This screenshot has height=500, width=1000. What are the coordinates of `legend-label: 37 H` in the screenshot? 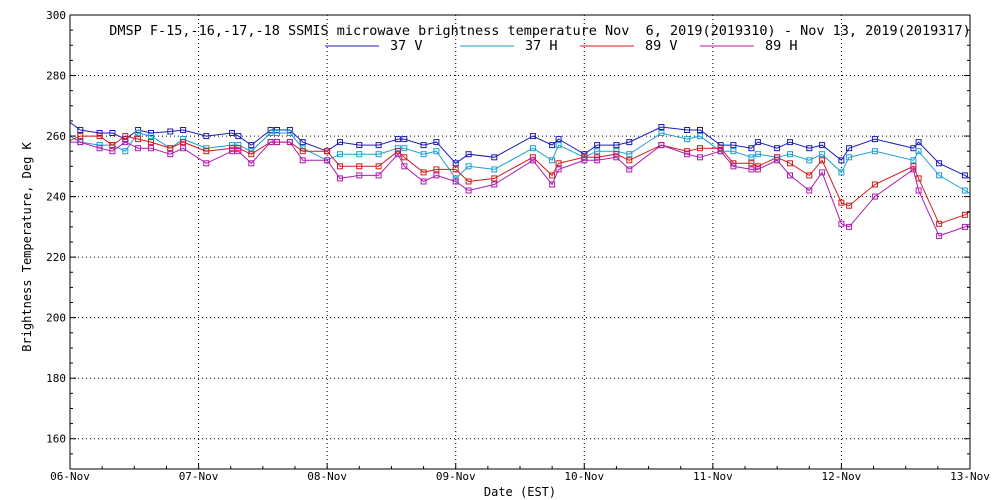 It's located at (541, 46).